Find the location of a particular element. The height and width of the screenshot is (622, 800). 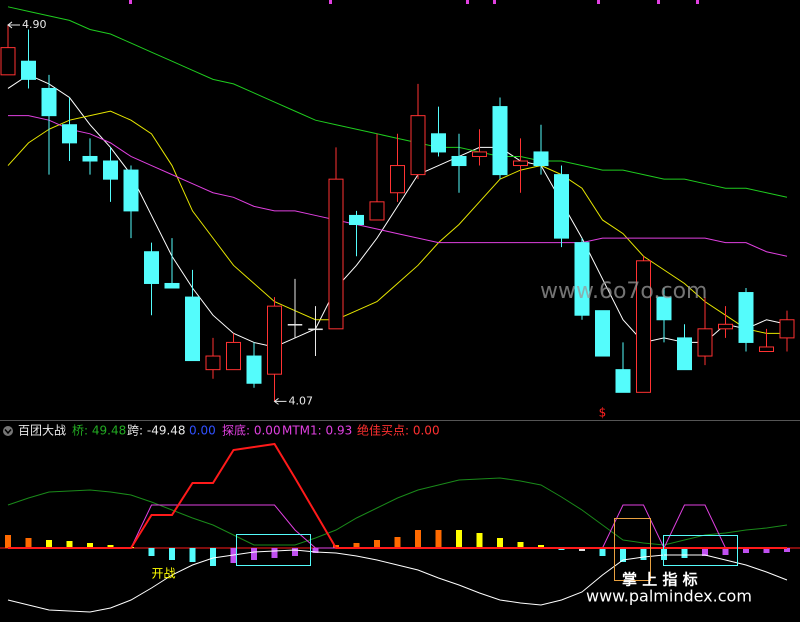

readout-item: 绝佳买点: 0.00 is located at coordinates (398, 430).